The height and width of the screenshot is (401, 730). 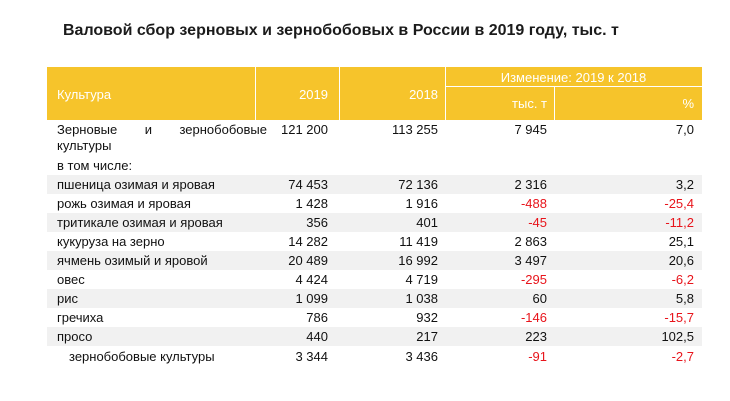 I want to click on row-change-pct: -11,2, so click(x=679, y=222).